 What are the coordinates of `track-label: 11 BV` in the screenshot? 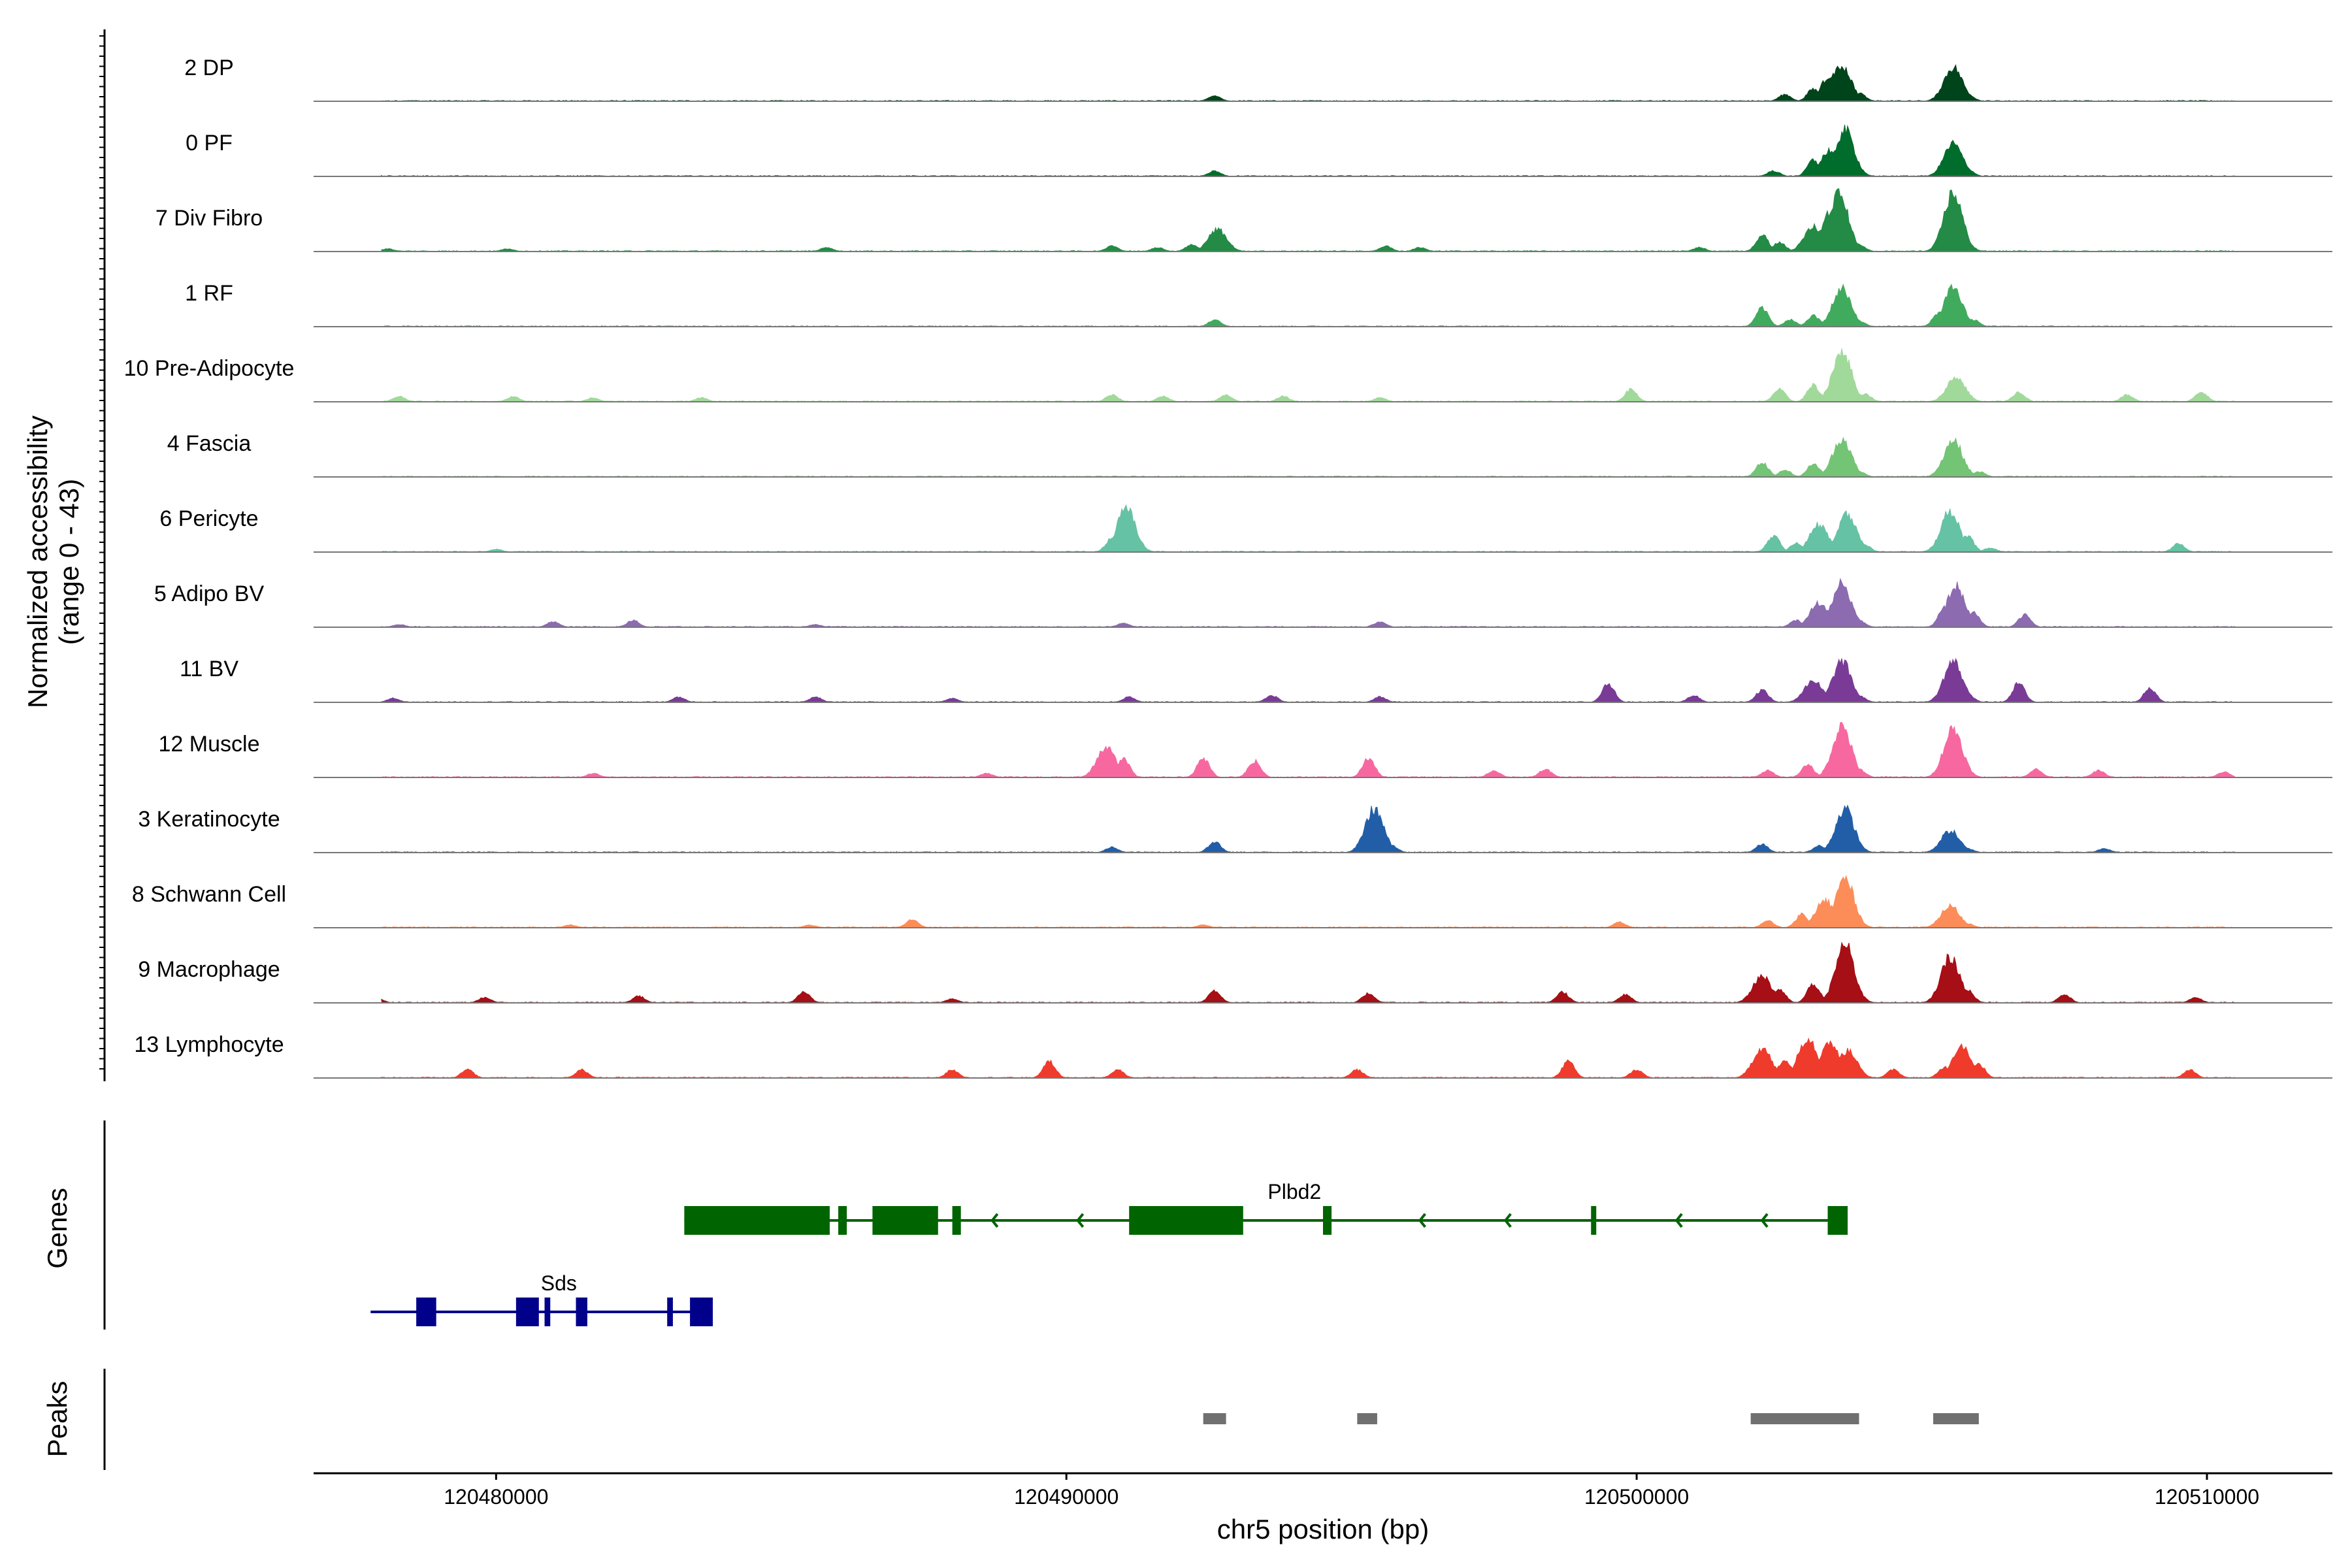 It's located at (209, 669).